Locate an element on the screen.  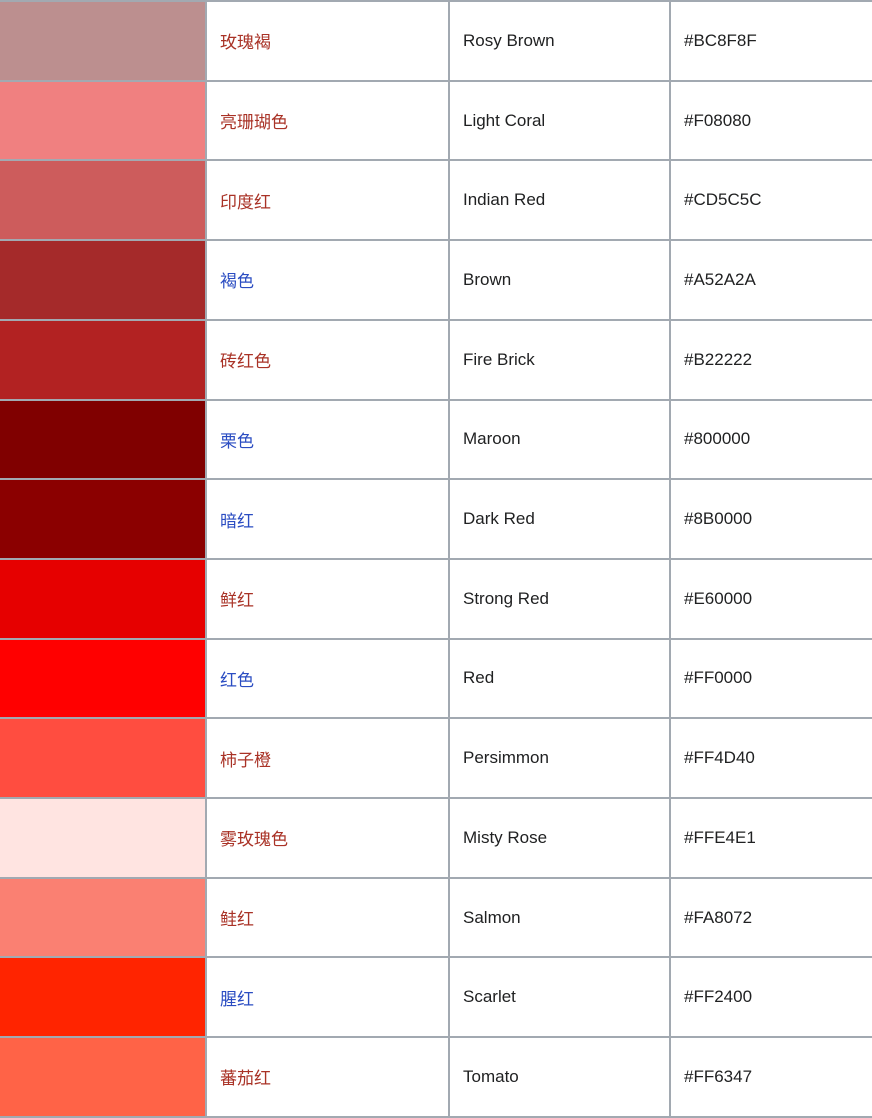
english-name-cell: Dark Red is located at coordinates (560, 520).